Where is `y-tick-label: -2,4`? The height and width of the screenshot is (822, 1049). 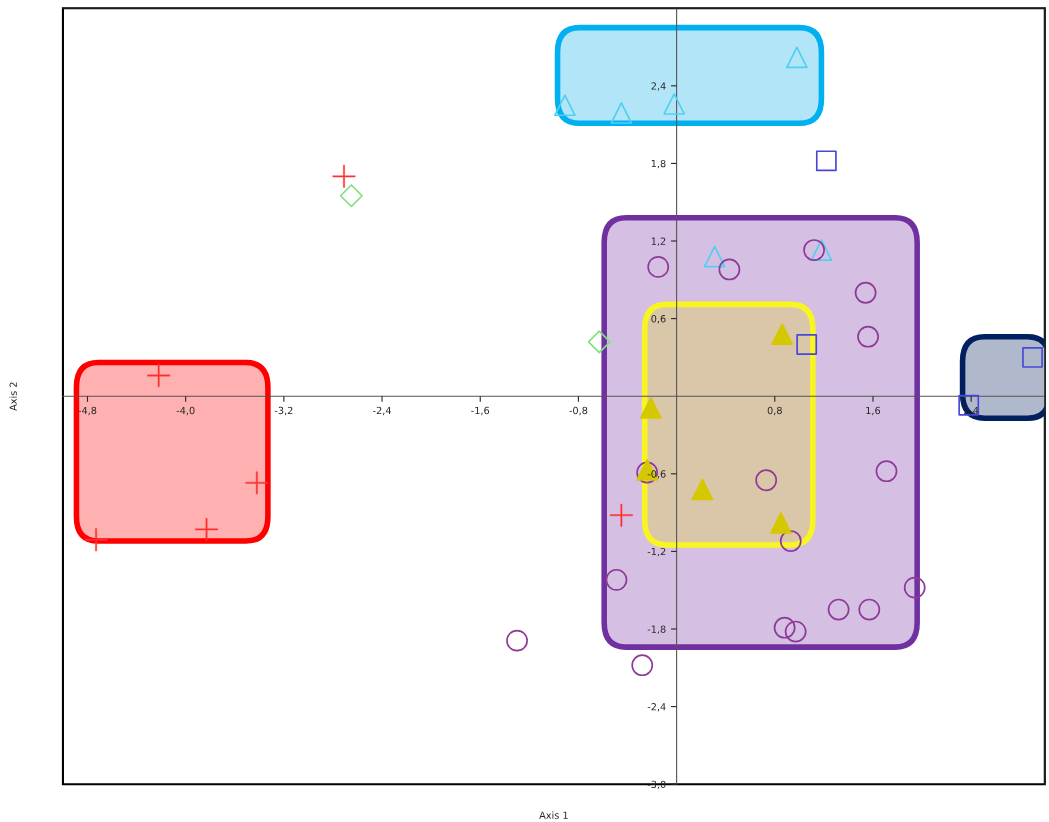 y-tick-label: -2,4 is located at coordinates (656, 707).